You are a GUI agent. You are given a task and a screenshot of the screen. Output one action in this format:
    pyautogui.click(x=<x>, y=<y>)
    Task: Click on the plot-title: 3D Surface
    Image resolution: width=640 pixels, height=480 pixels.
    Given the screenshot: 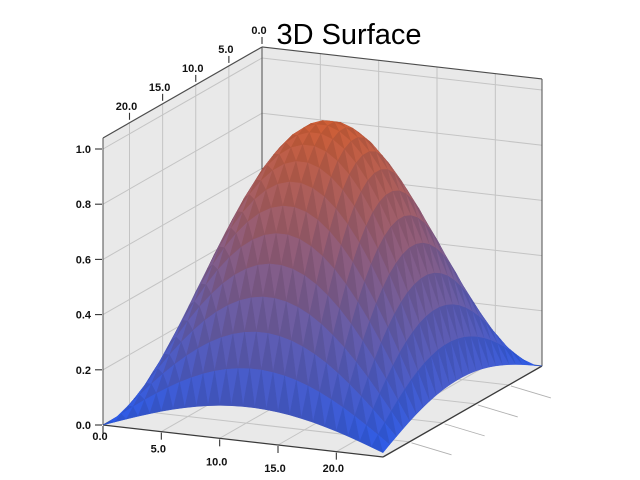 What is the action you would take?
    pyautogui.click(x=349, y=35)
    